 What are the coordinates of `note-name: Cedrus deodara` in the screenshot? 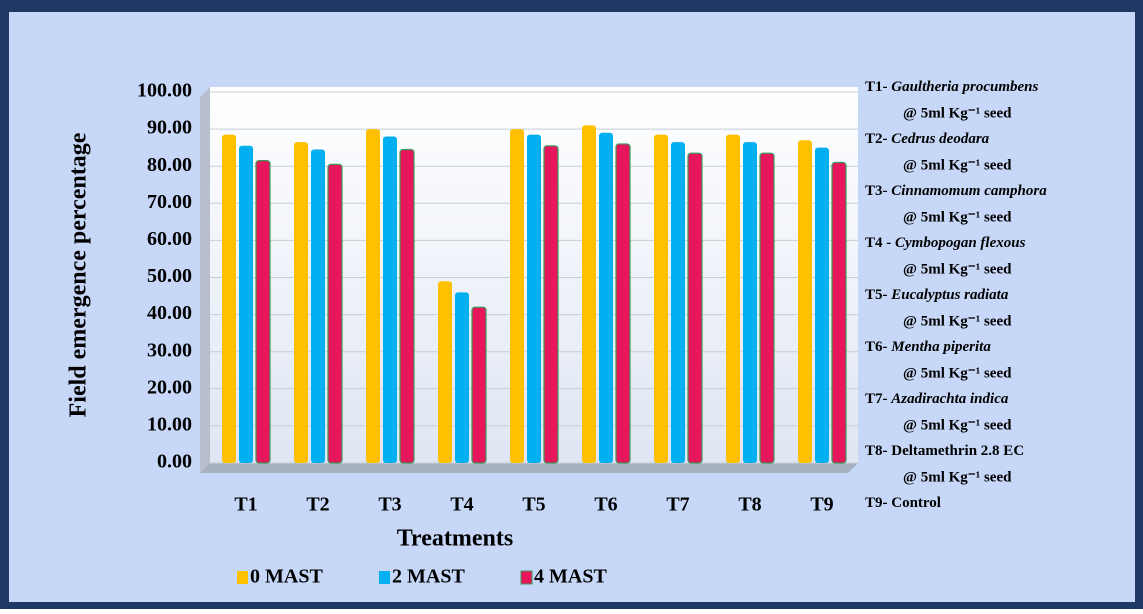 It's located at (940, 139).